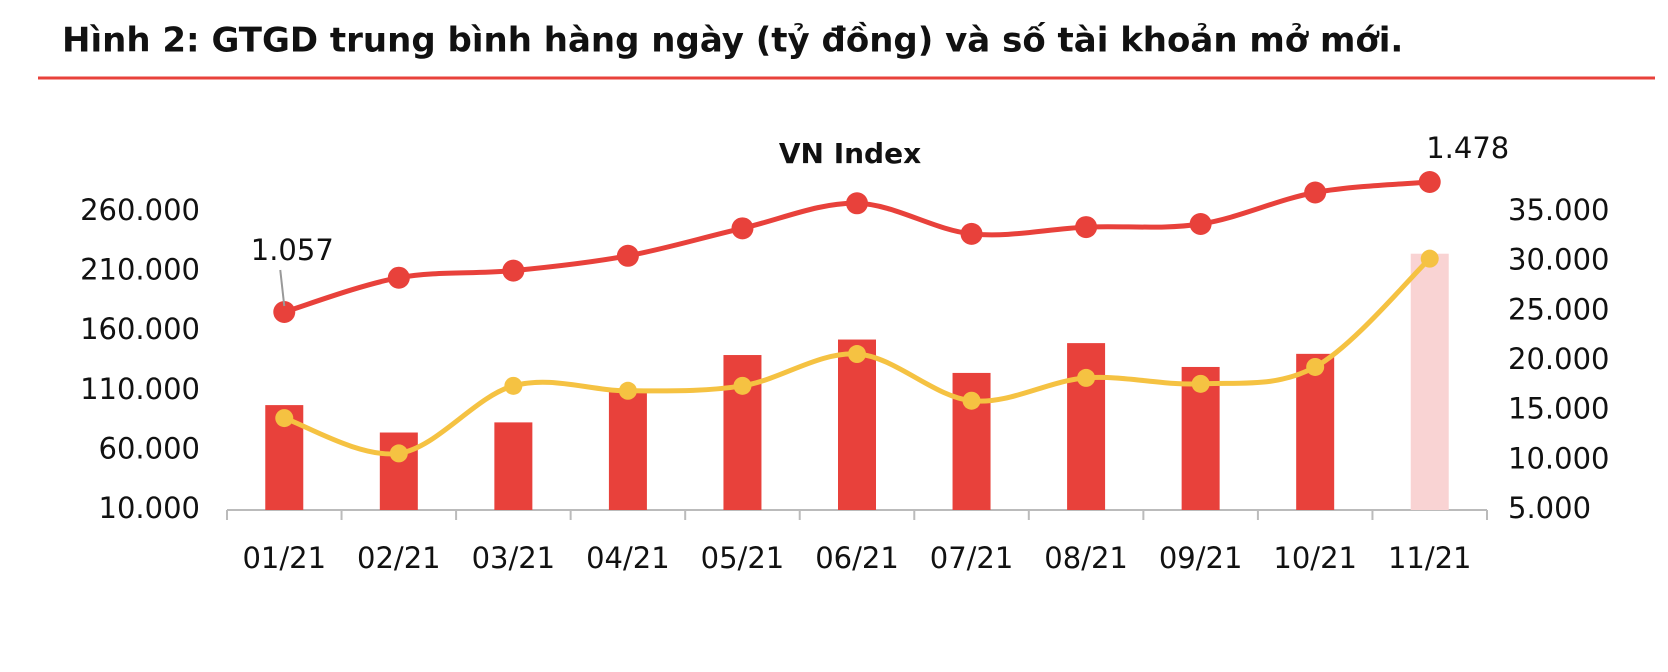 The height and width of the screenshot is (672, 1668). Describe the element at coordinates (628, 558) in the screenshot. I see `x-tick-label: 04/21` at that location.